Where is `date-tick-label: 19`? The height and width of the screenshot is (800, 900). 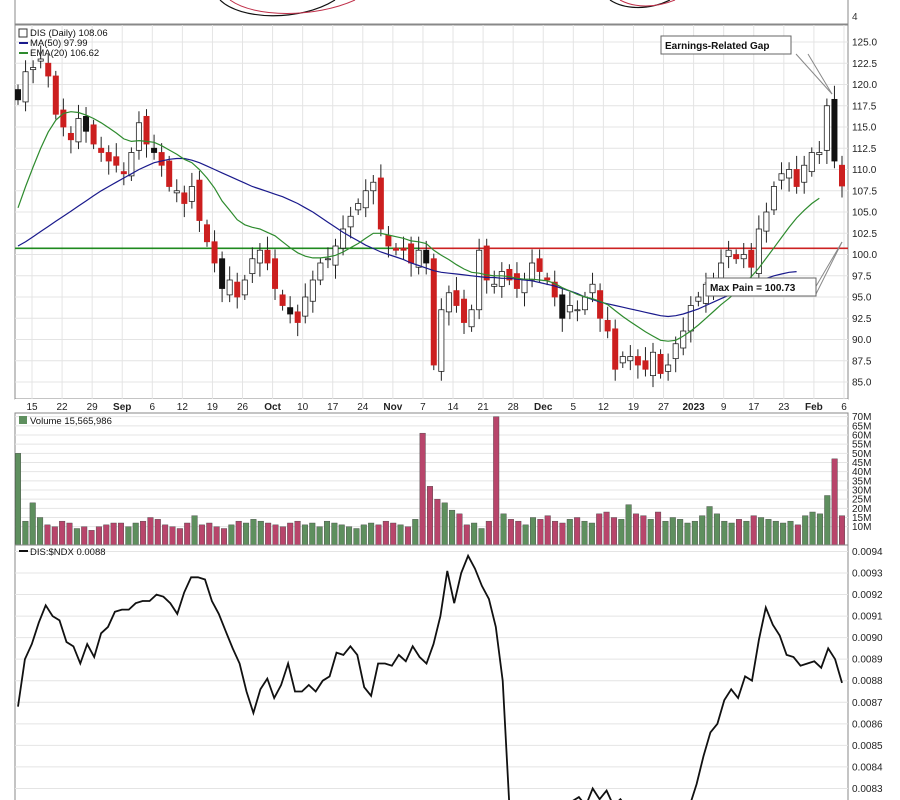 date-tick-label: 19 is located at coordinates (213, 407).